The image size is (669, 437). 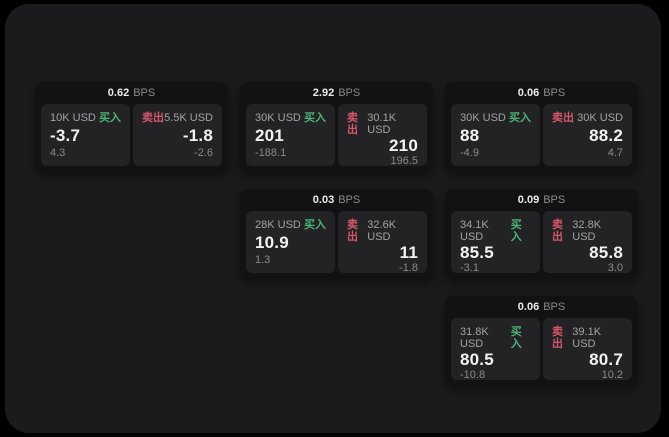 What do you see at coordinates (269, 135) in the screenshot?
I see `buy-price: 201` at bounding box center [269, 135].